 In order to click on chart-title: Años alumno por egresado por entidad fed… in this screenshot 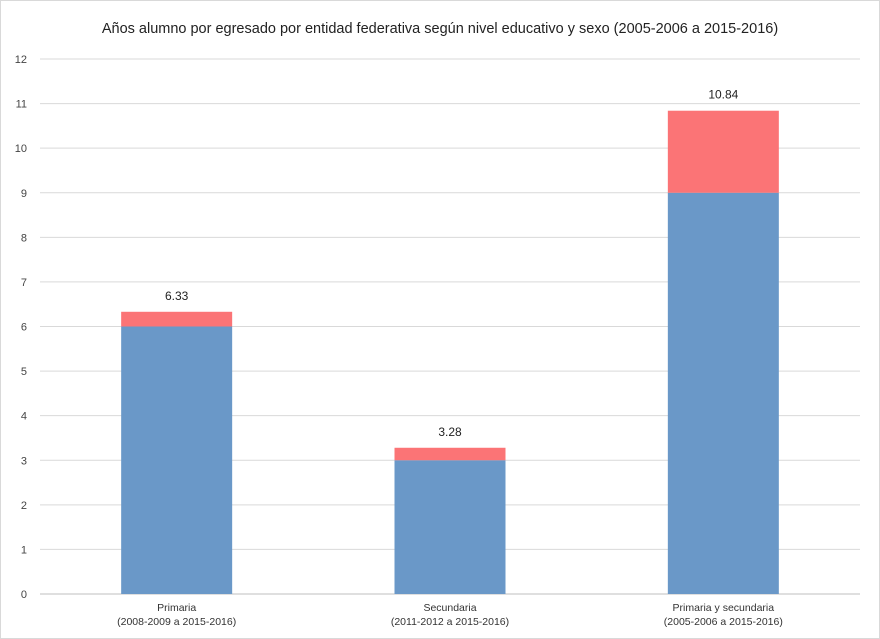, I will do `click(440, 29)`.